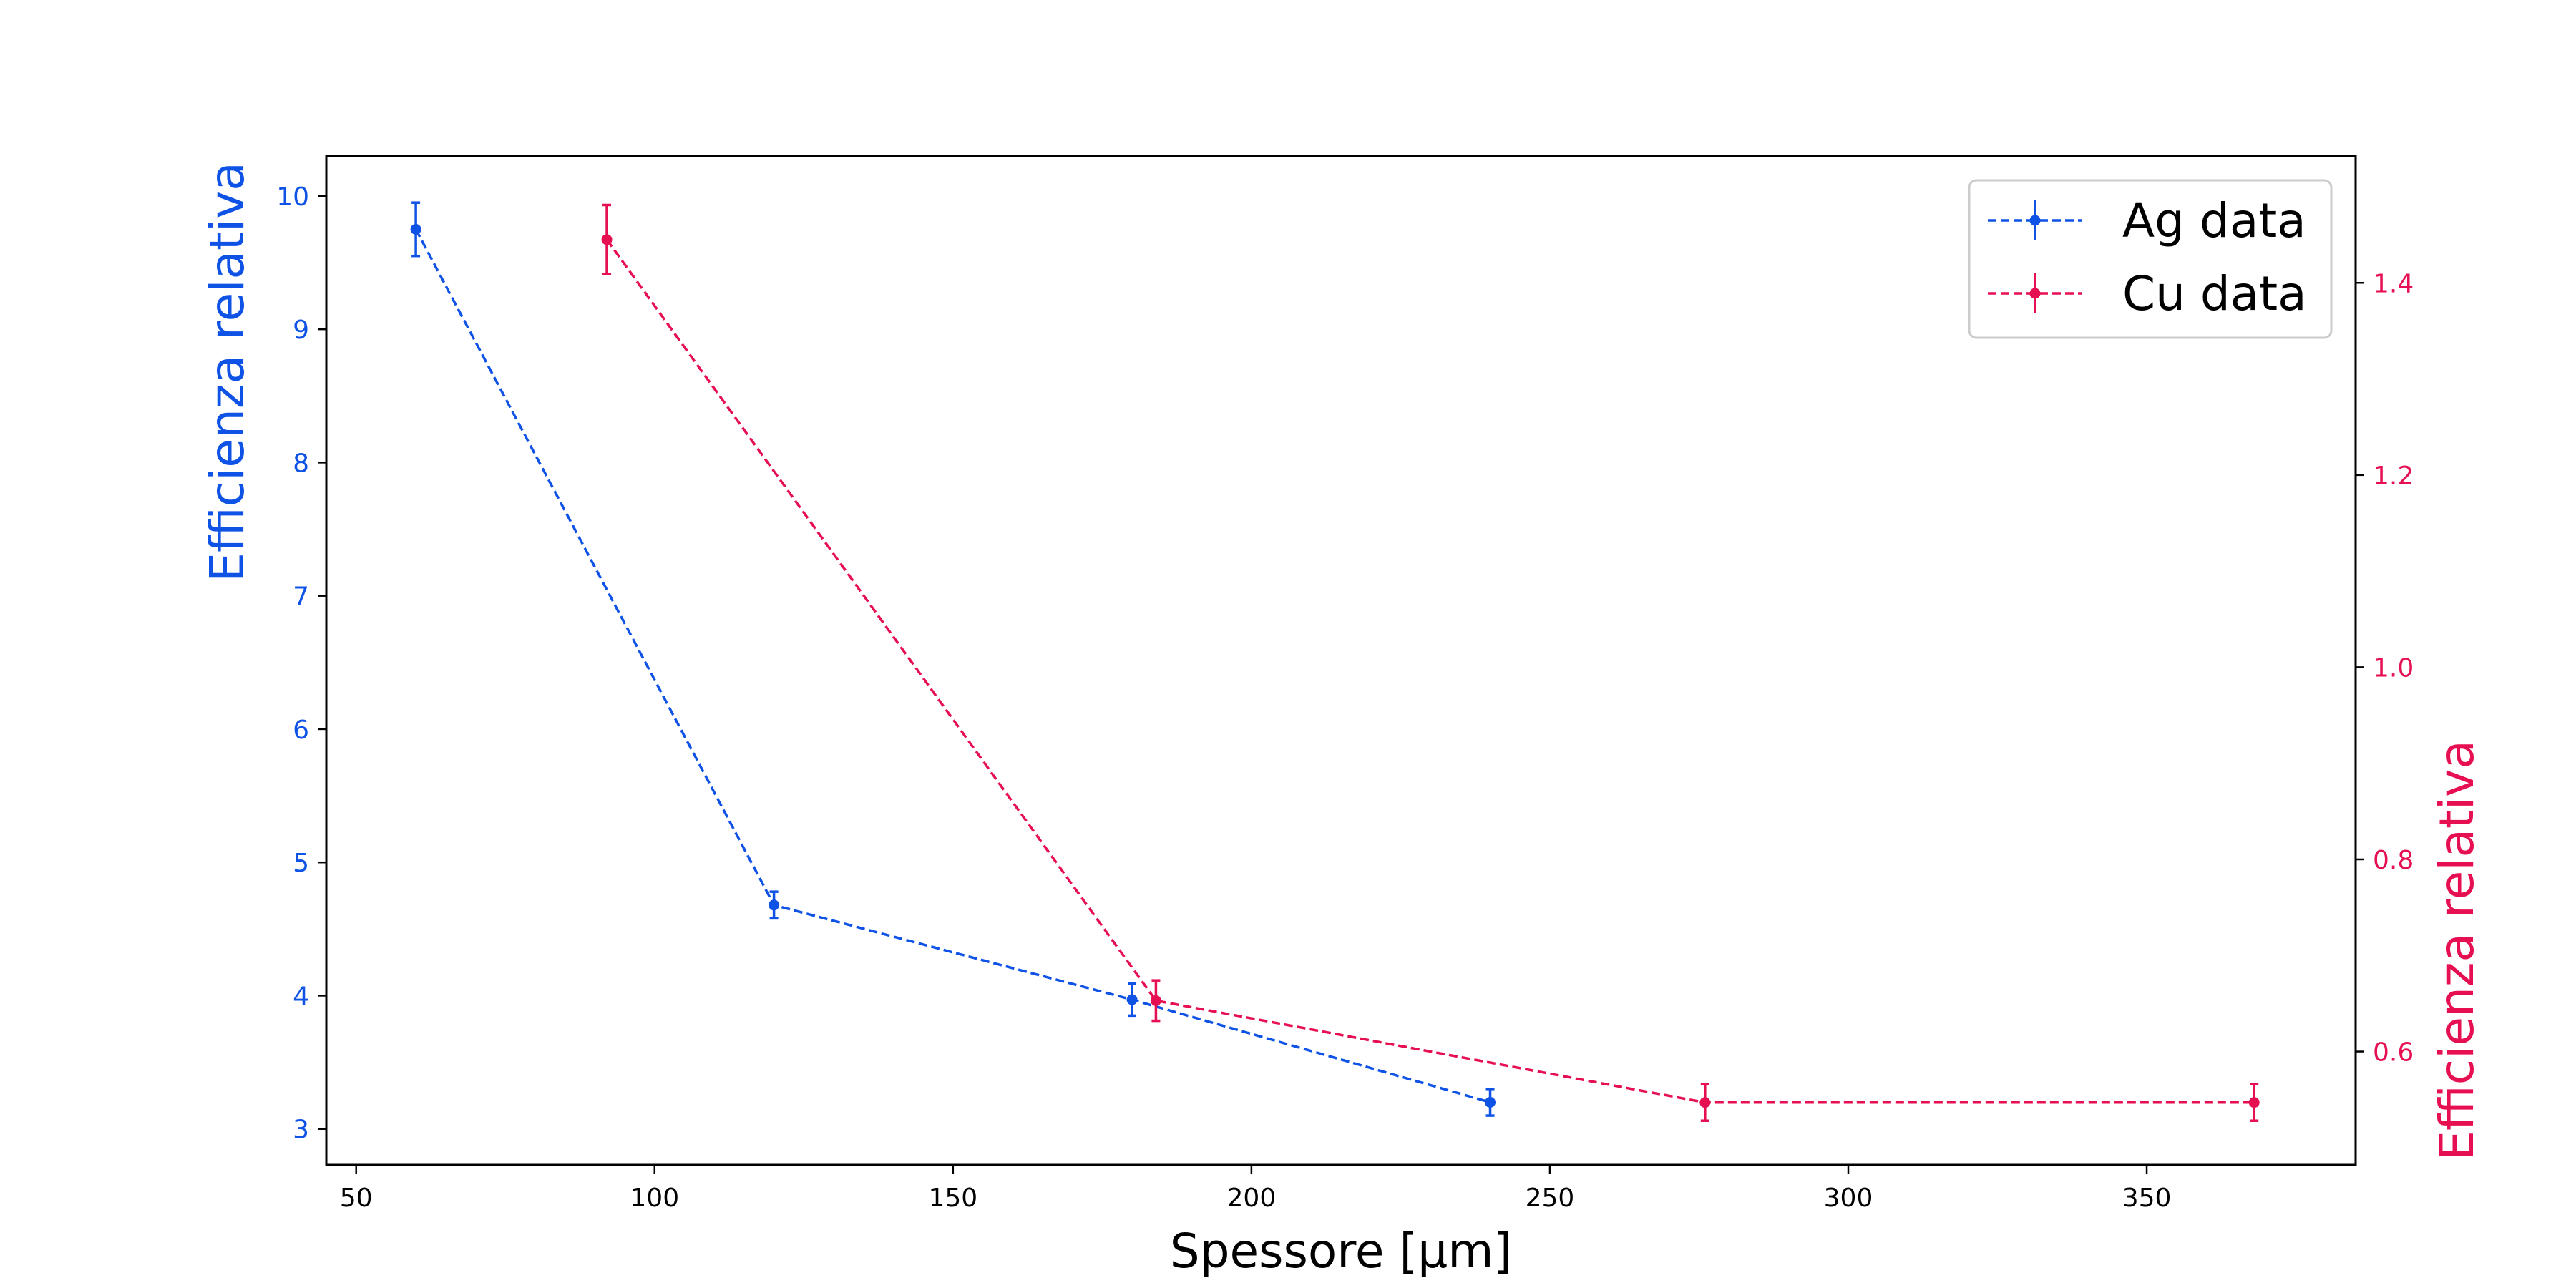  I want to click on left-y-tick-label: 6, so click(301, 730).